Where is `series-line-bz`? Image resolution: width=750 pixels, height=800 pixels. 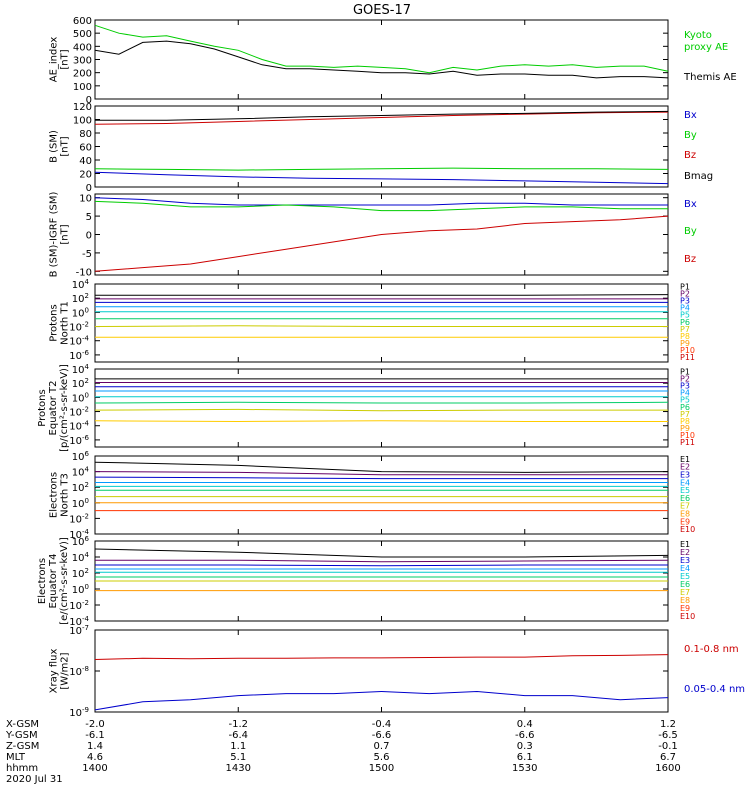
series-line-bz is located at coordinates (381, 118).